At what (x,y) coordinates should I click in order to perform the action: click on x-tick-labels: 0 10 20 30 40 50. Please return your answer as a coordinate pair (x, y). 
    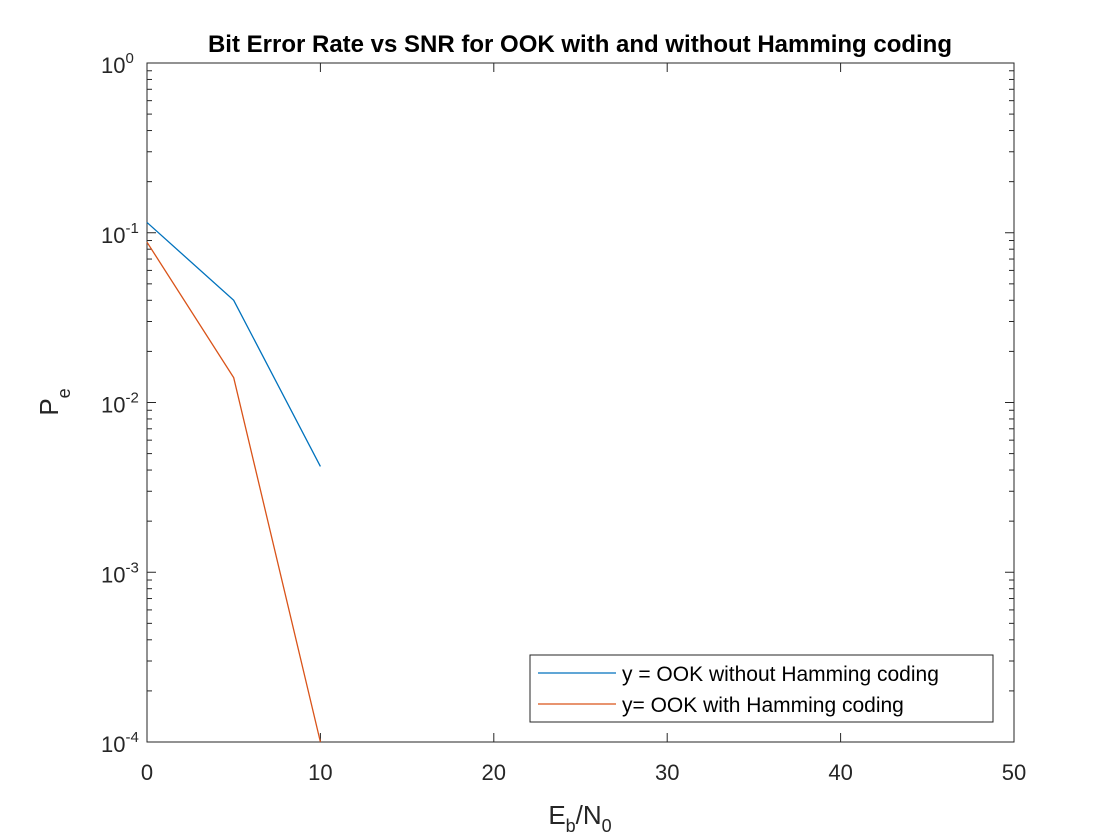
    Looking at the image, I should click on (583, 772).